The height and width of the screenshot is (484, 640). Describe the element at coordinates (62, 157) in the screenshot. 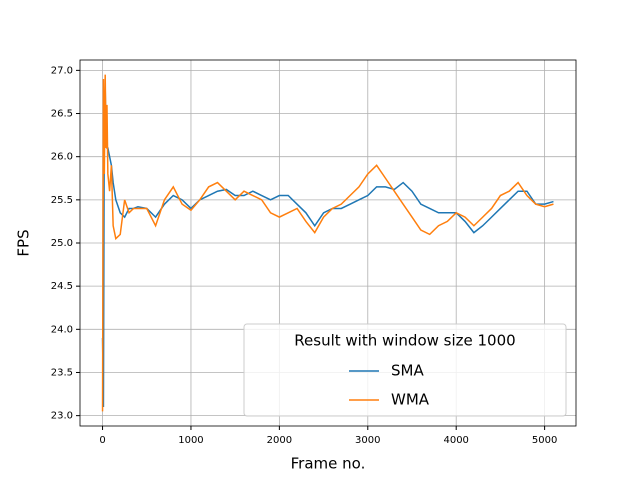

I see `y-tick-label: 26.0` at that location.